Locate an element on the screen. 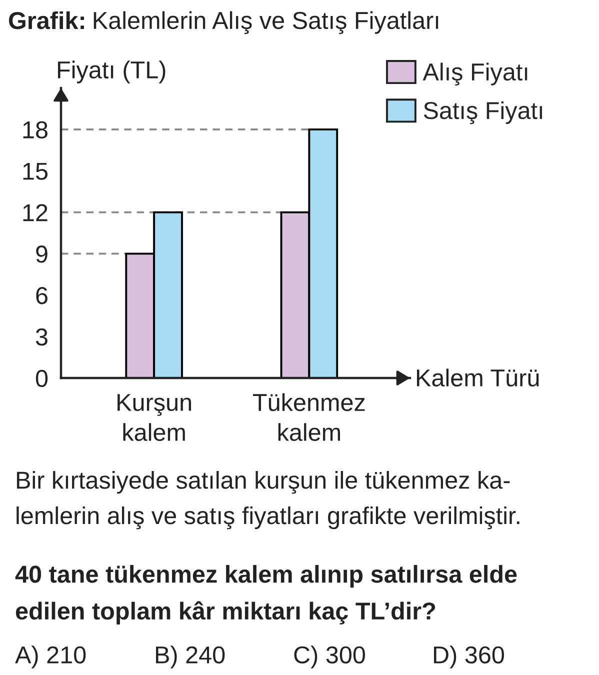 This screenshot has height=675, width=599. legend-label: Satış Fiyatı is located at coordinates (483, 112).